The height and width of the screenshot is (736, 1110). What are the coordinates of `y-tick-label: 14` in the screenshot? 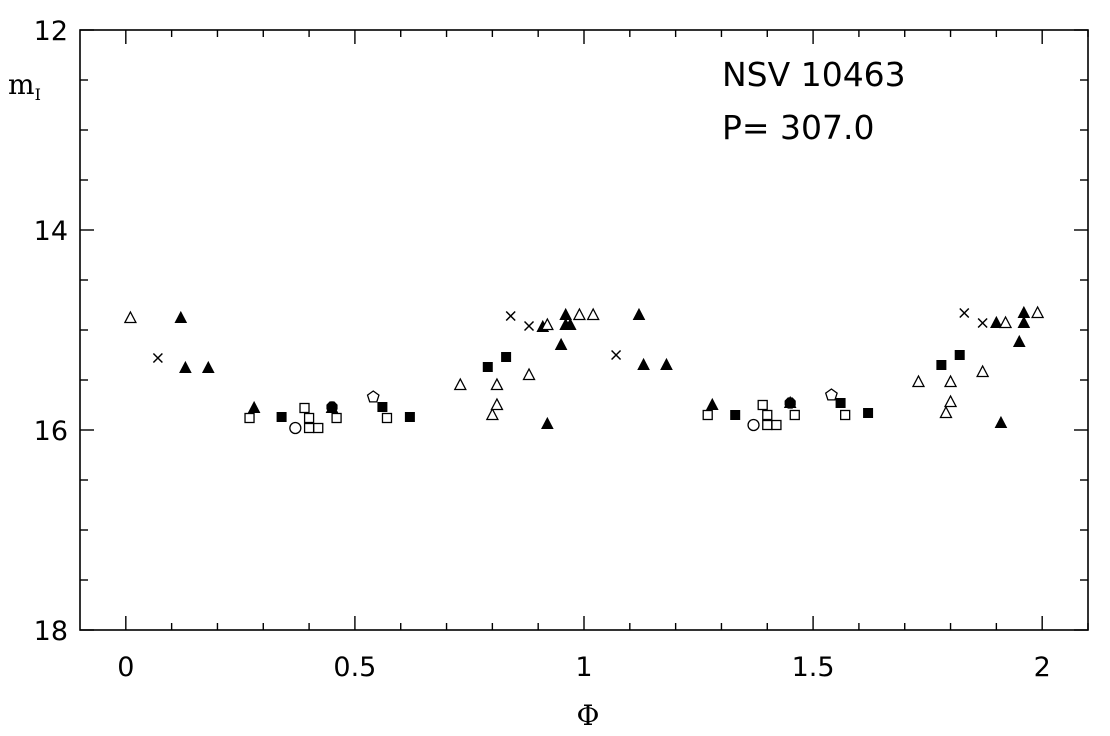 It's located at (51, 231).